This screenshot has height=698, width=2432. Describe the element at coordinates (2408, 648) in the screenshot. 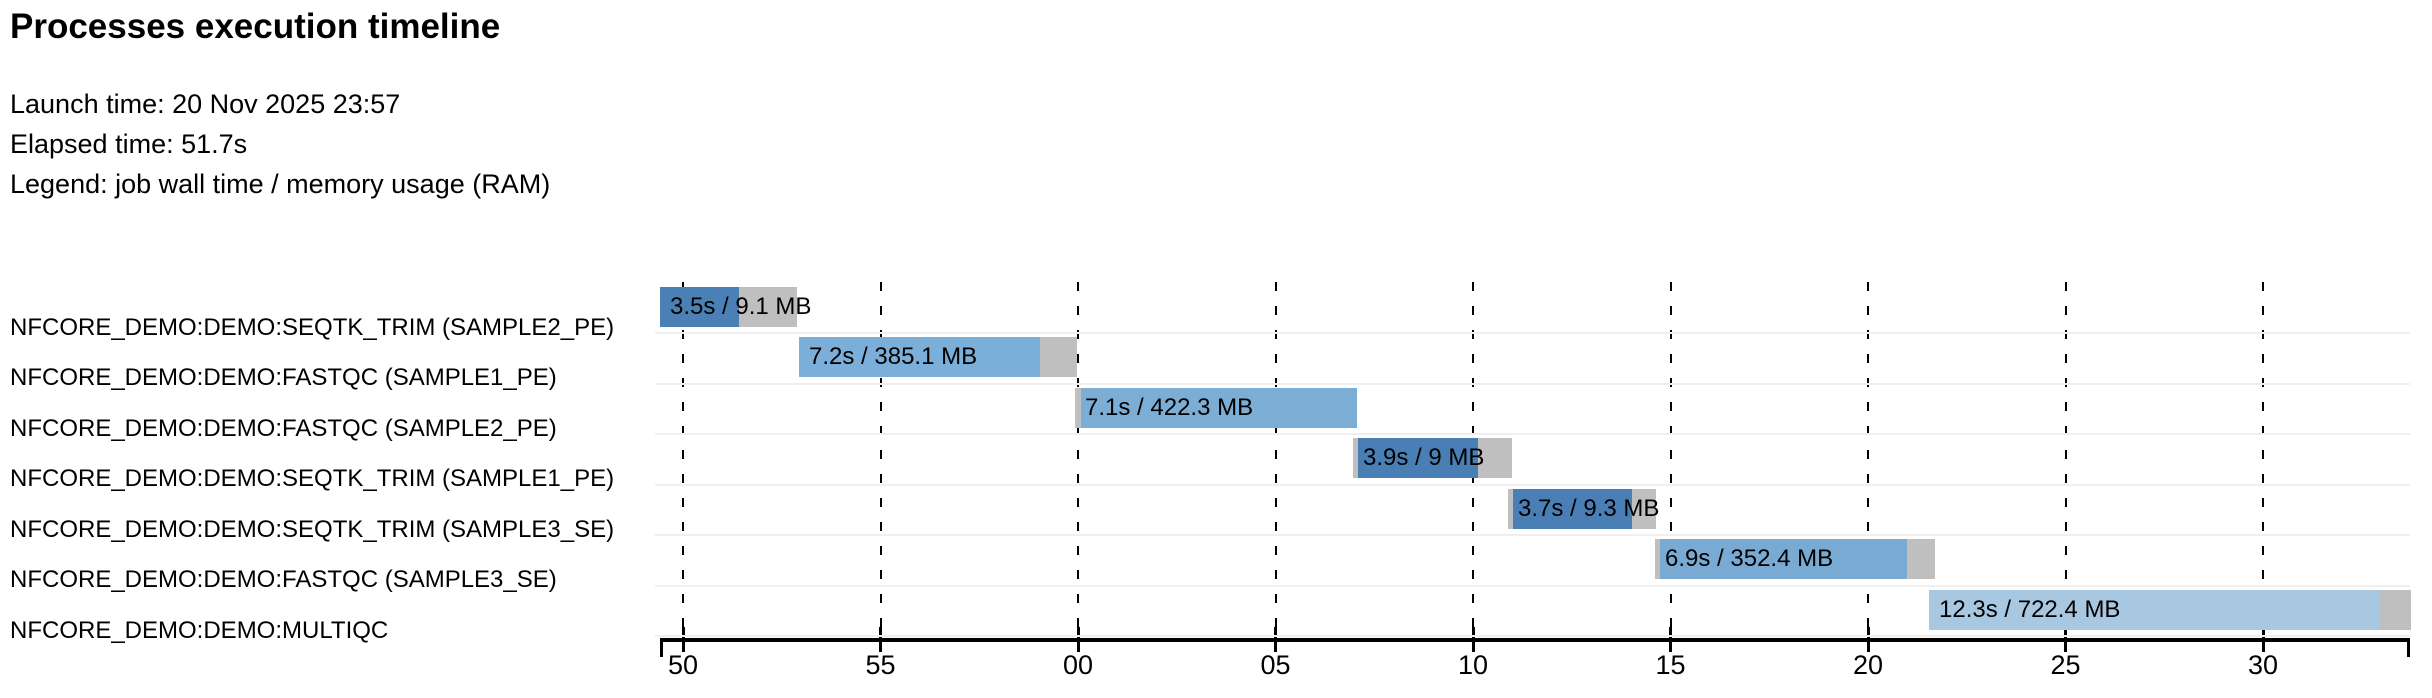

I see `x-axis-right-cap` at that location.